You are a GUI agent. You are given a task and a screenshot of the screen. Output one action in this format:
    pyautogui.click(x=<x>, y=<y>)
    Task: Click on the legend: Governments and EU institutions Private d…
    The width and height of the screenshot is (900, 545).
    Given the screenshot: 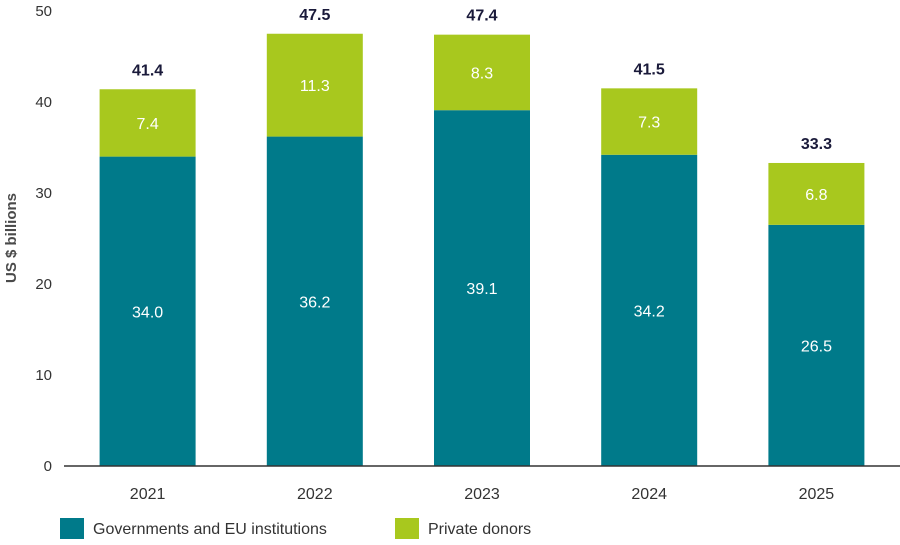 What is the action you would take?
    pyautogui.click(x=295, y=528)
    